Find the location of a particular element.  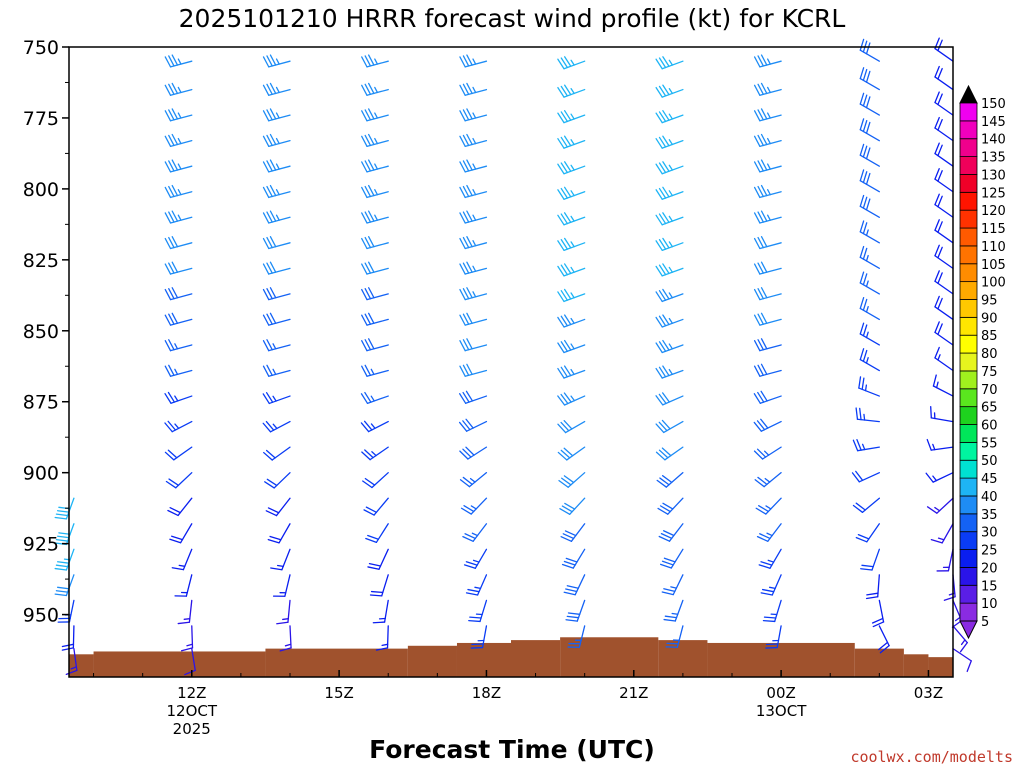

y-tick-label-850: 850 is located at coordinates (41, 332).